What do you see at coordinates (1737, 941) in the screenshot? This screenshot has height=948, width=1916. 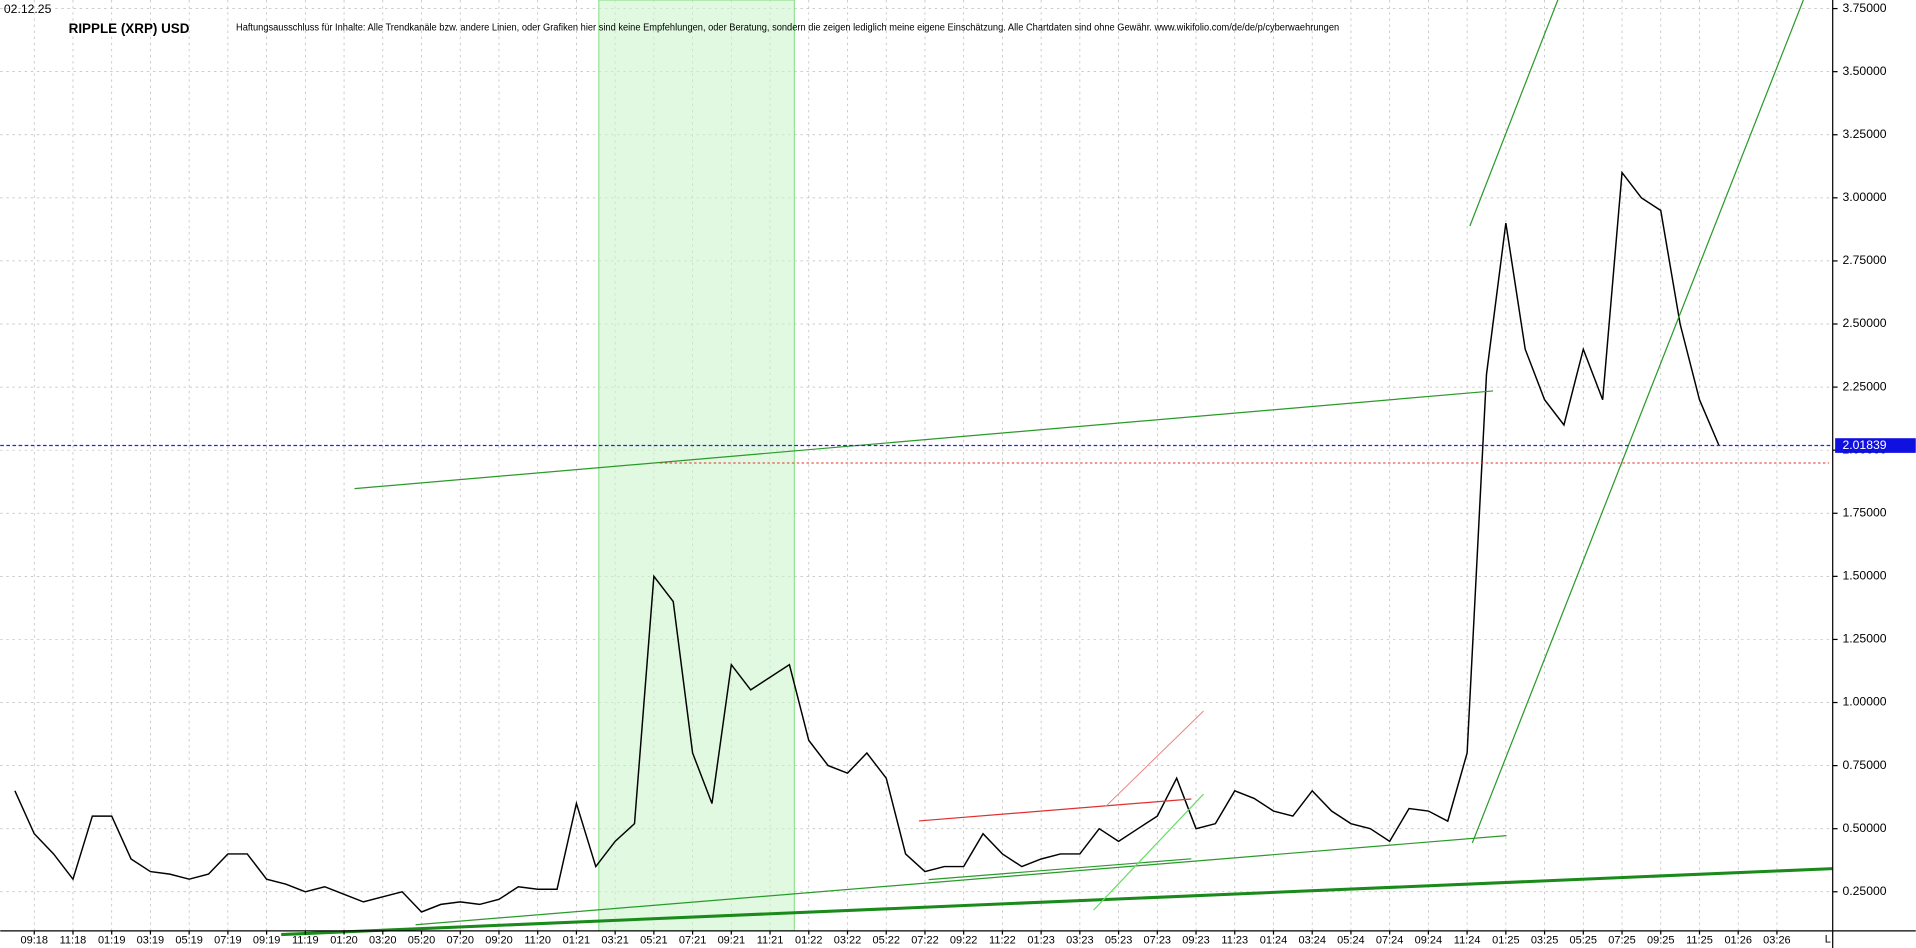 I see `x-tick-label: 01:26` at bounding box center [1737, 941].